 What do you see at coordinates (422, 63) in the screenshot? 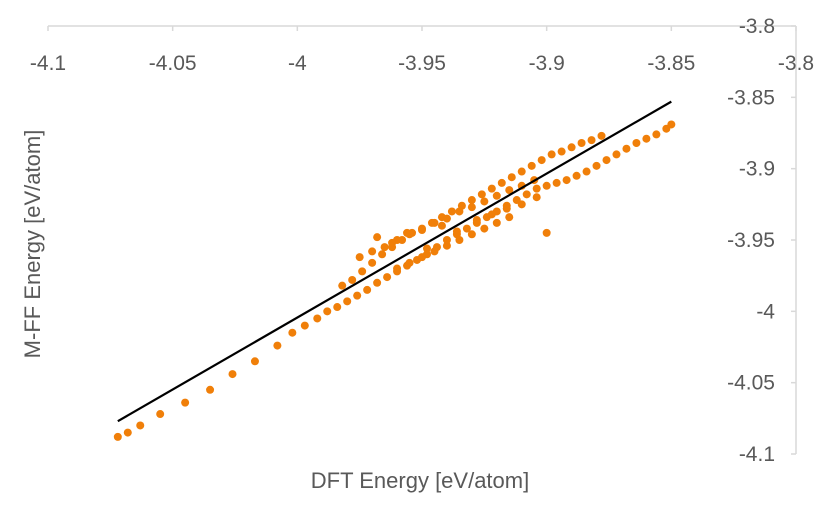
I see `x-tick-label: -3.95` at bounding box center [422, 63].